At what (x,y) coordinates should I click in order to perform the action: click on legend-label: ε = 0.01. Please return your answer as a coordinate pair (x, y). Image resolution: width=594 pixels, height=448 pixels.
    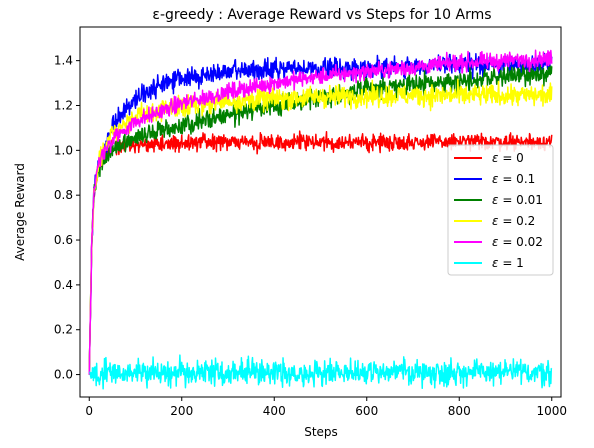
    Looking at the image, I should click on (517, 200).